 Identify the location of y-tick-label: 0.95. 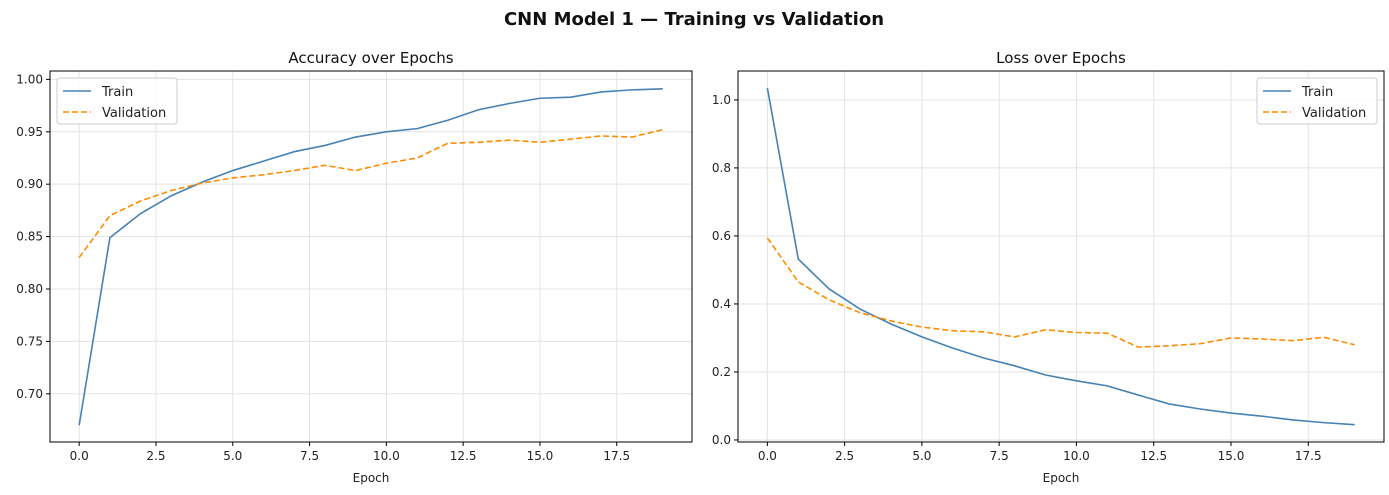
(29, 132).